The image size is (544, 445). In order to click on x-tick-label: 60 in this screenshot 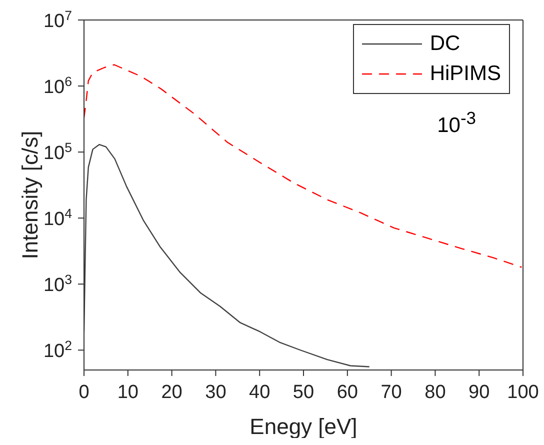, I will do `click(347, 392)`.